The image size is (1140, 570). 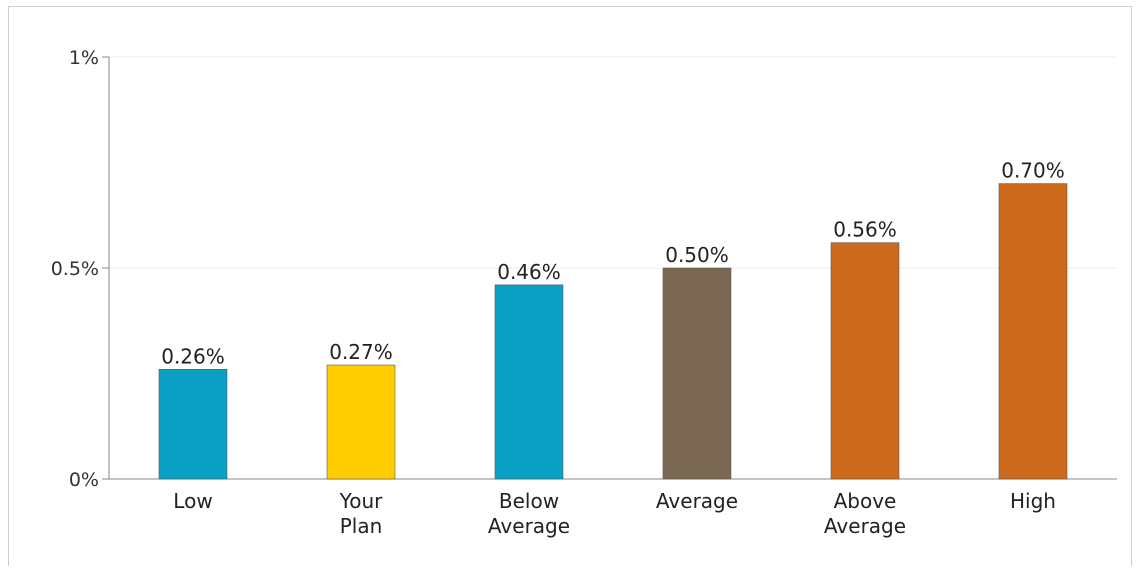 What do you see at coordinates (361, 352) in the screenshot?
I see `data-label: 0.27%` at bounding box center [361, 352].